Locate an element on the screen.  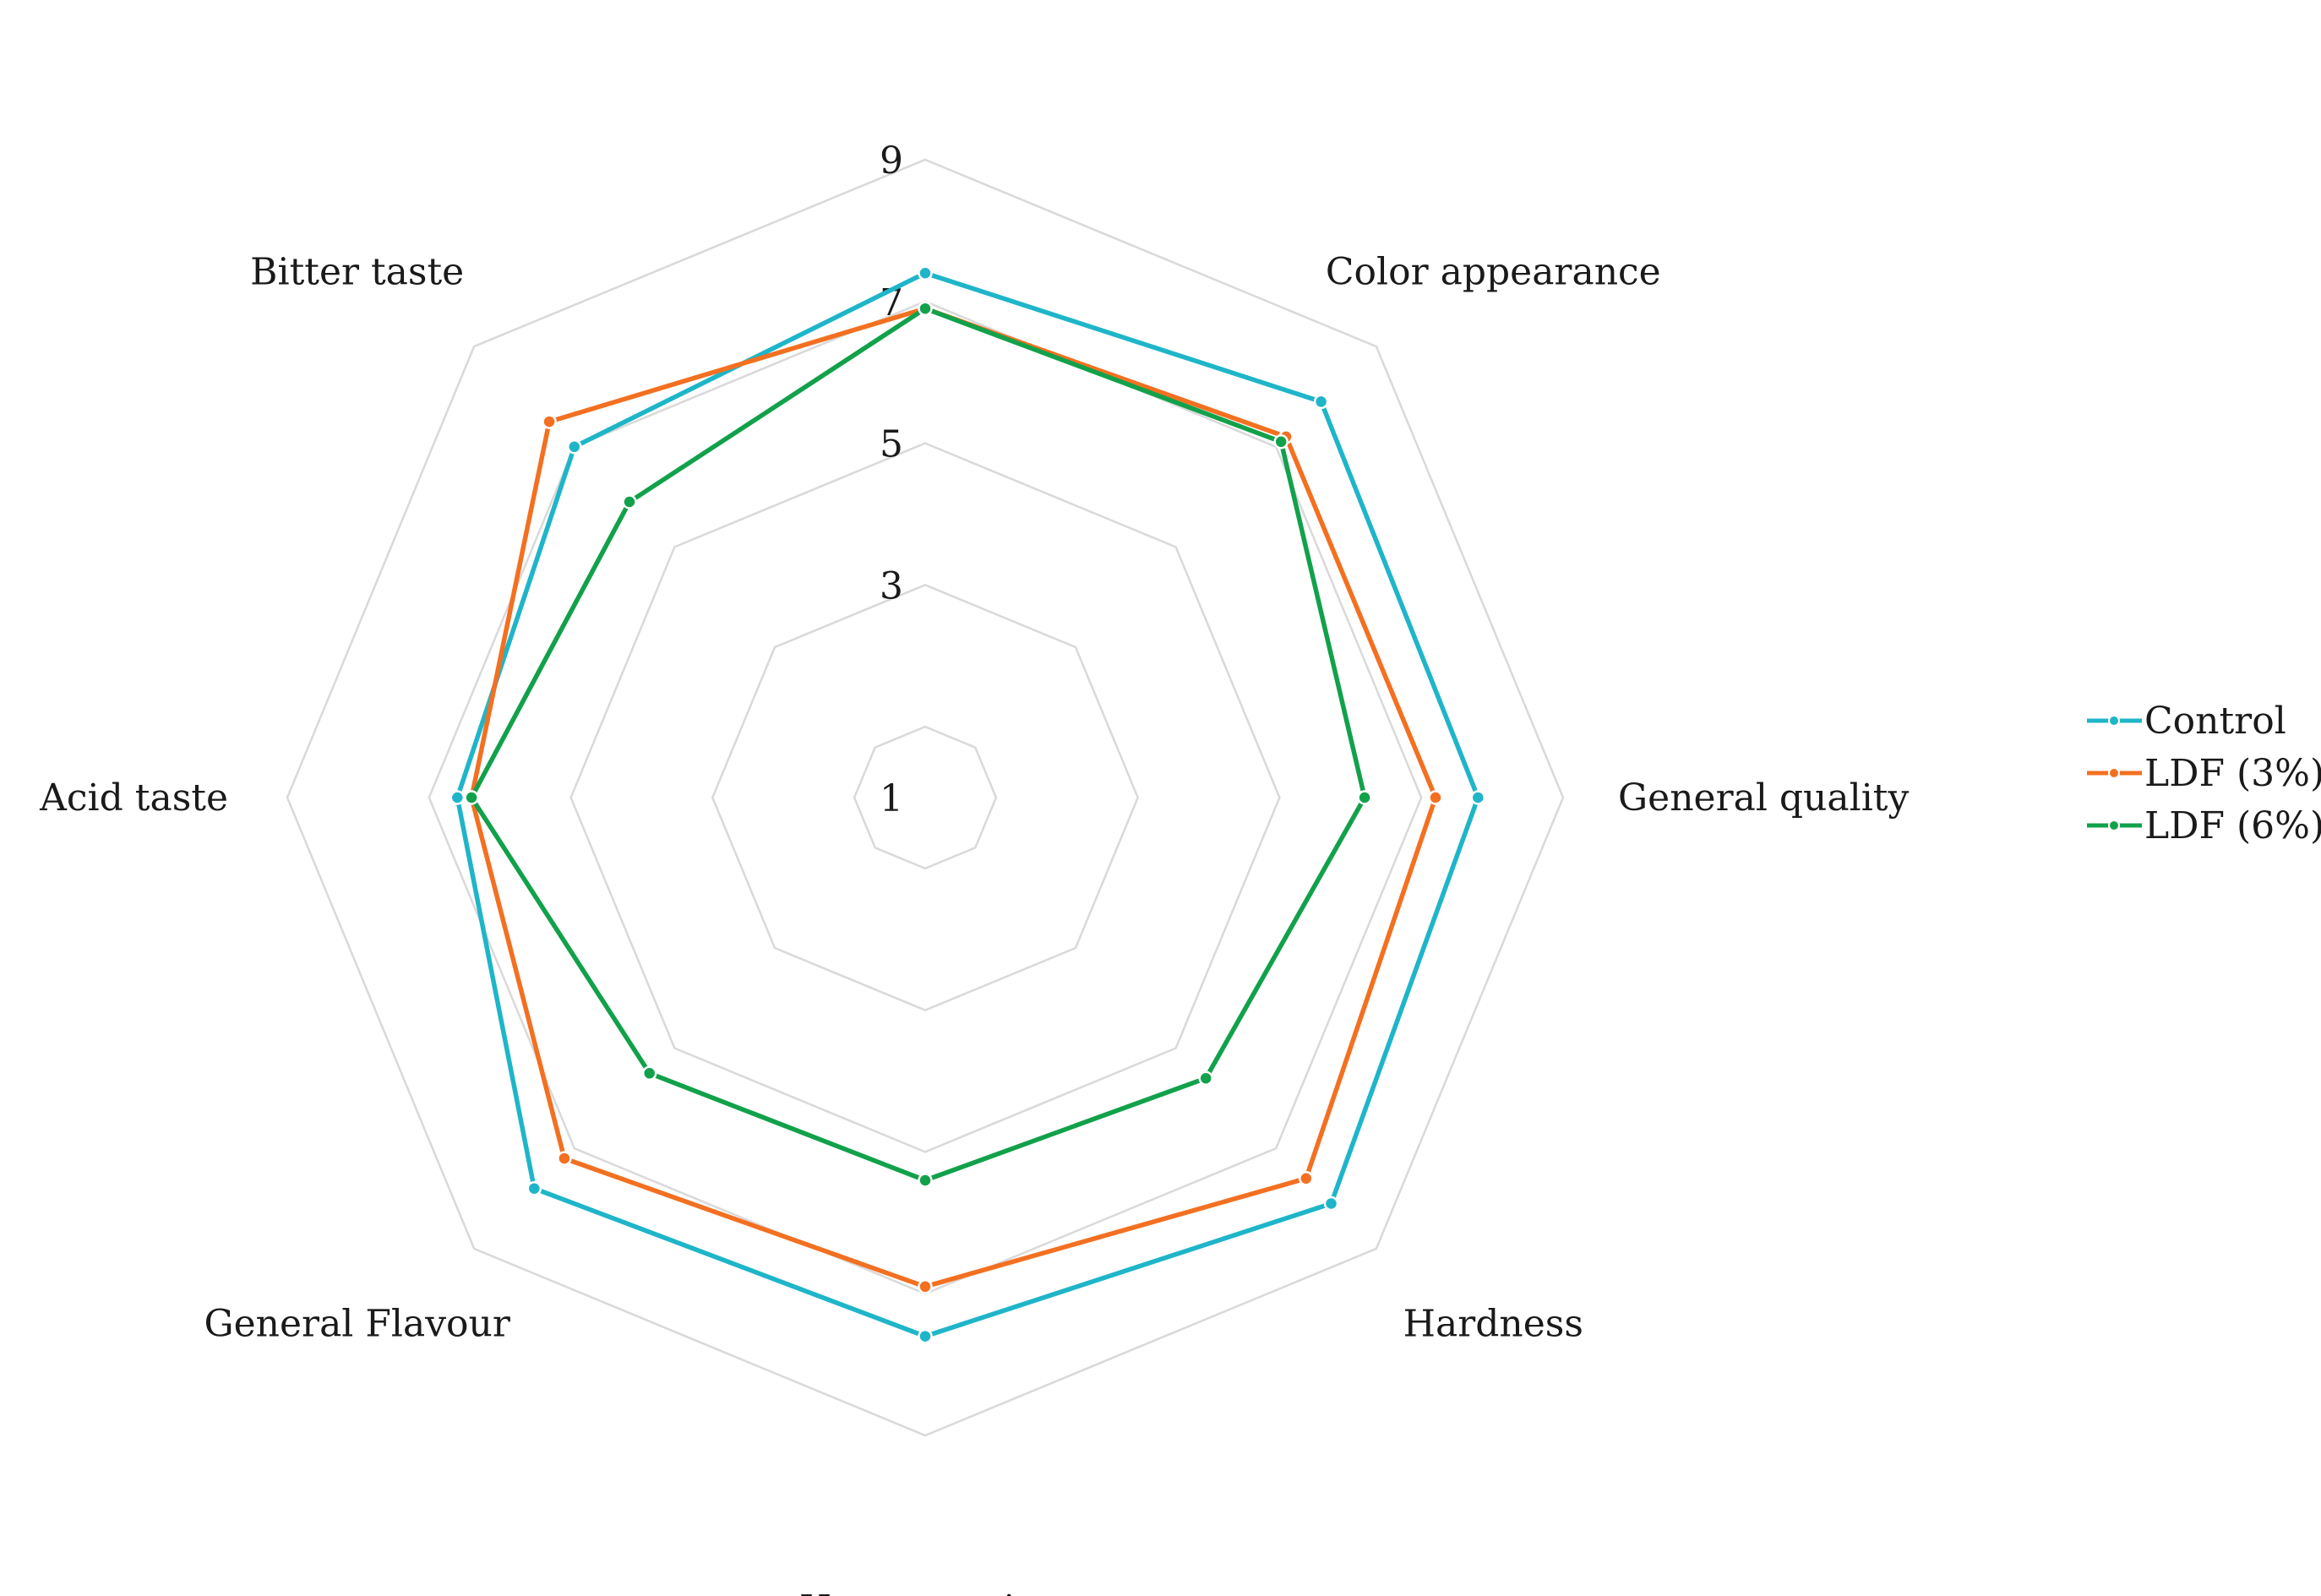
legend-item-control: Control is located at coordinates (2186, 721).